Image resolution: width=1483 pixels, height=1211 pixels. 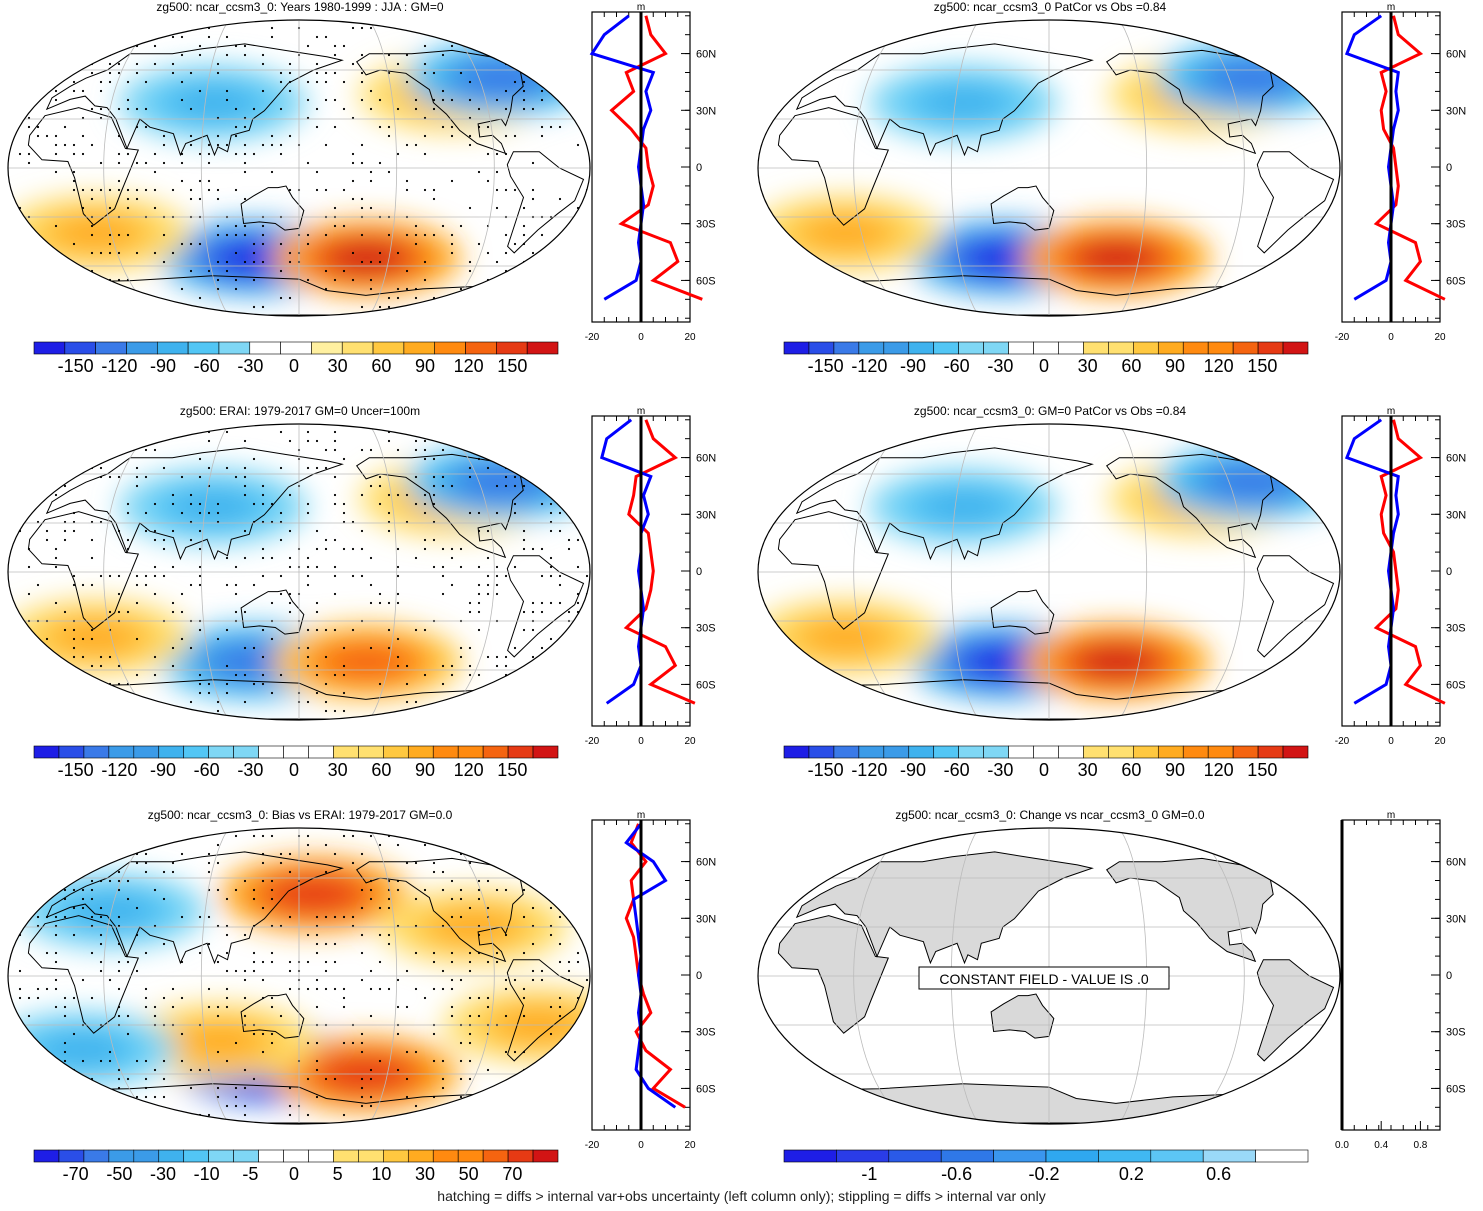 What do you see at coordinates (337, 1174) in the screenshot?
I see `colorbar-tick-label: 5` at bounding box center [337, 1174].